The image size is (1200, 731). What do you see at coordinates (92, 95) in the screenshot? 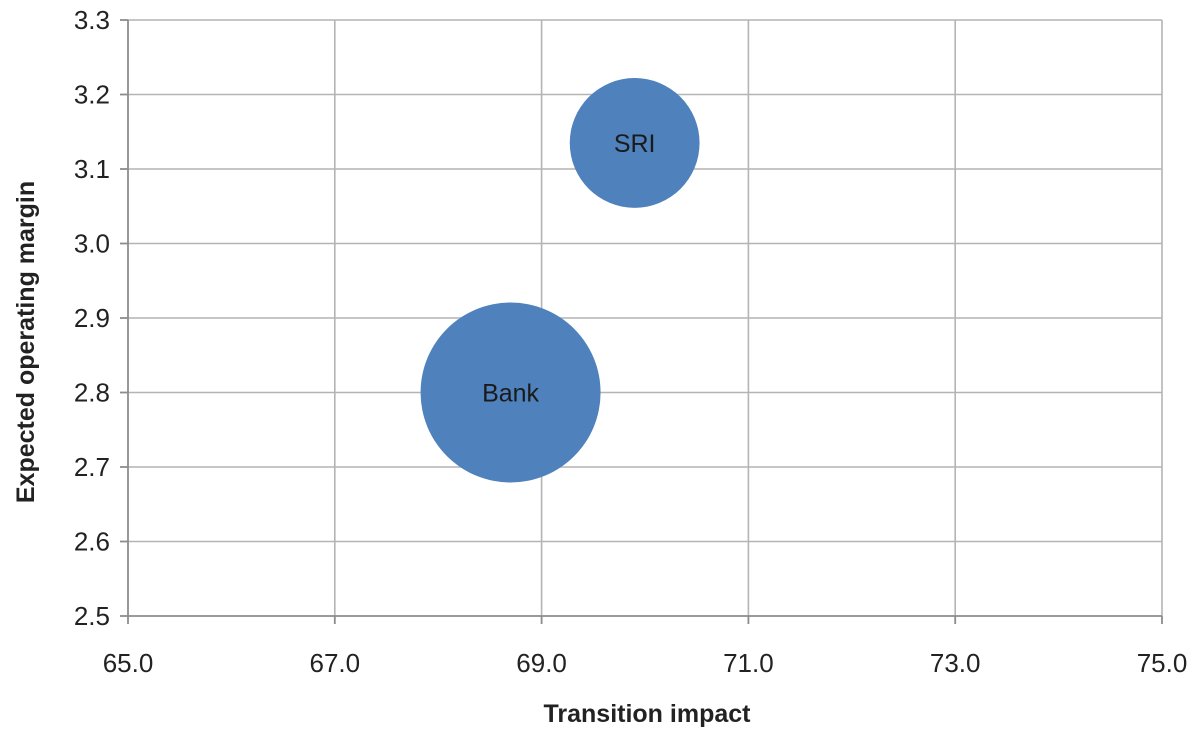
I see `y-tick-label: 3.2` at bounding box center [92, 95].